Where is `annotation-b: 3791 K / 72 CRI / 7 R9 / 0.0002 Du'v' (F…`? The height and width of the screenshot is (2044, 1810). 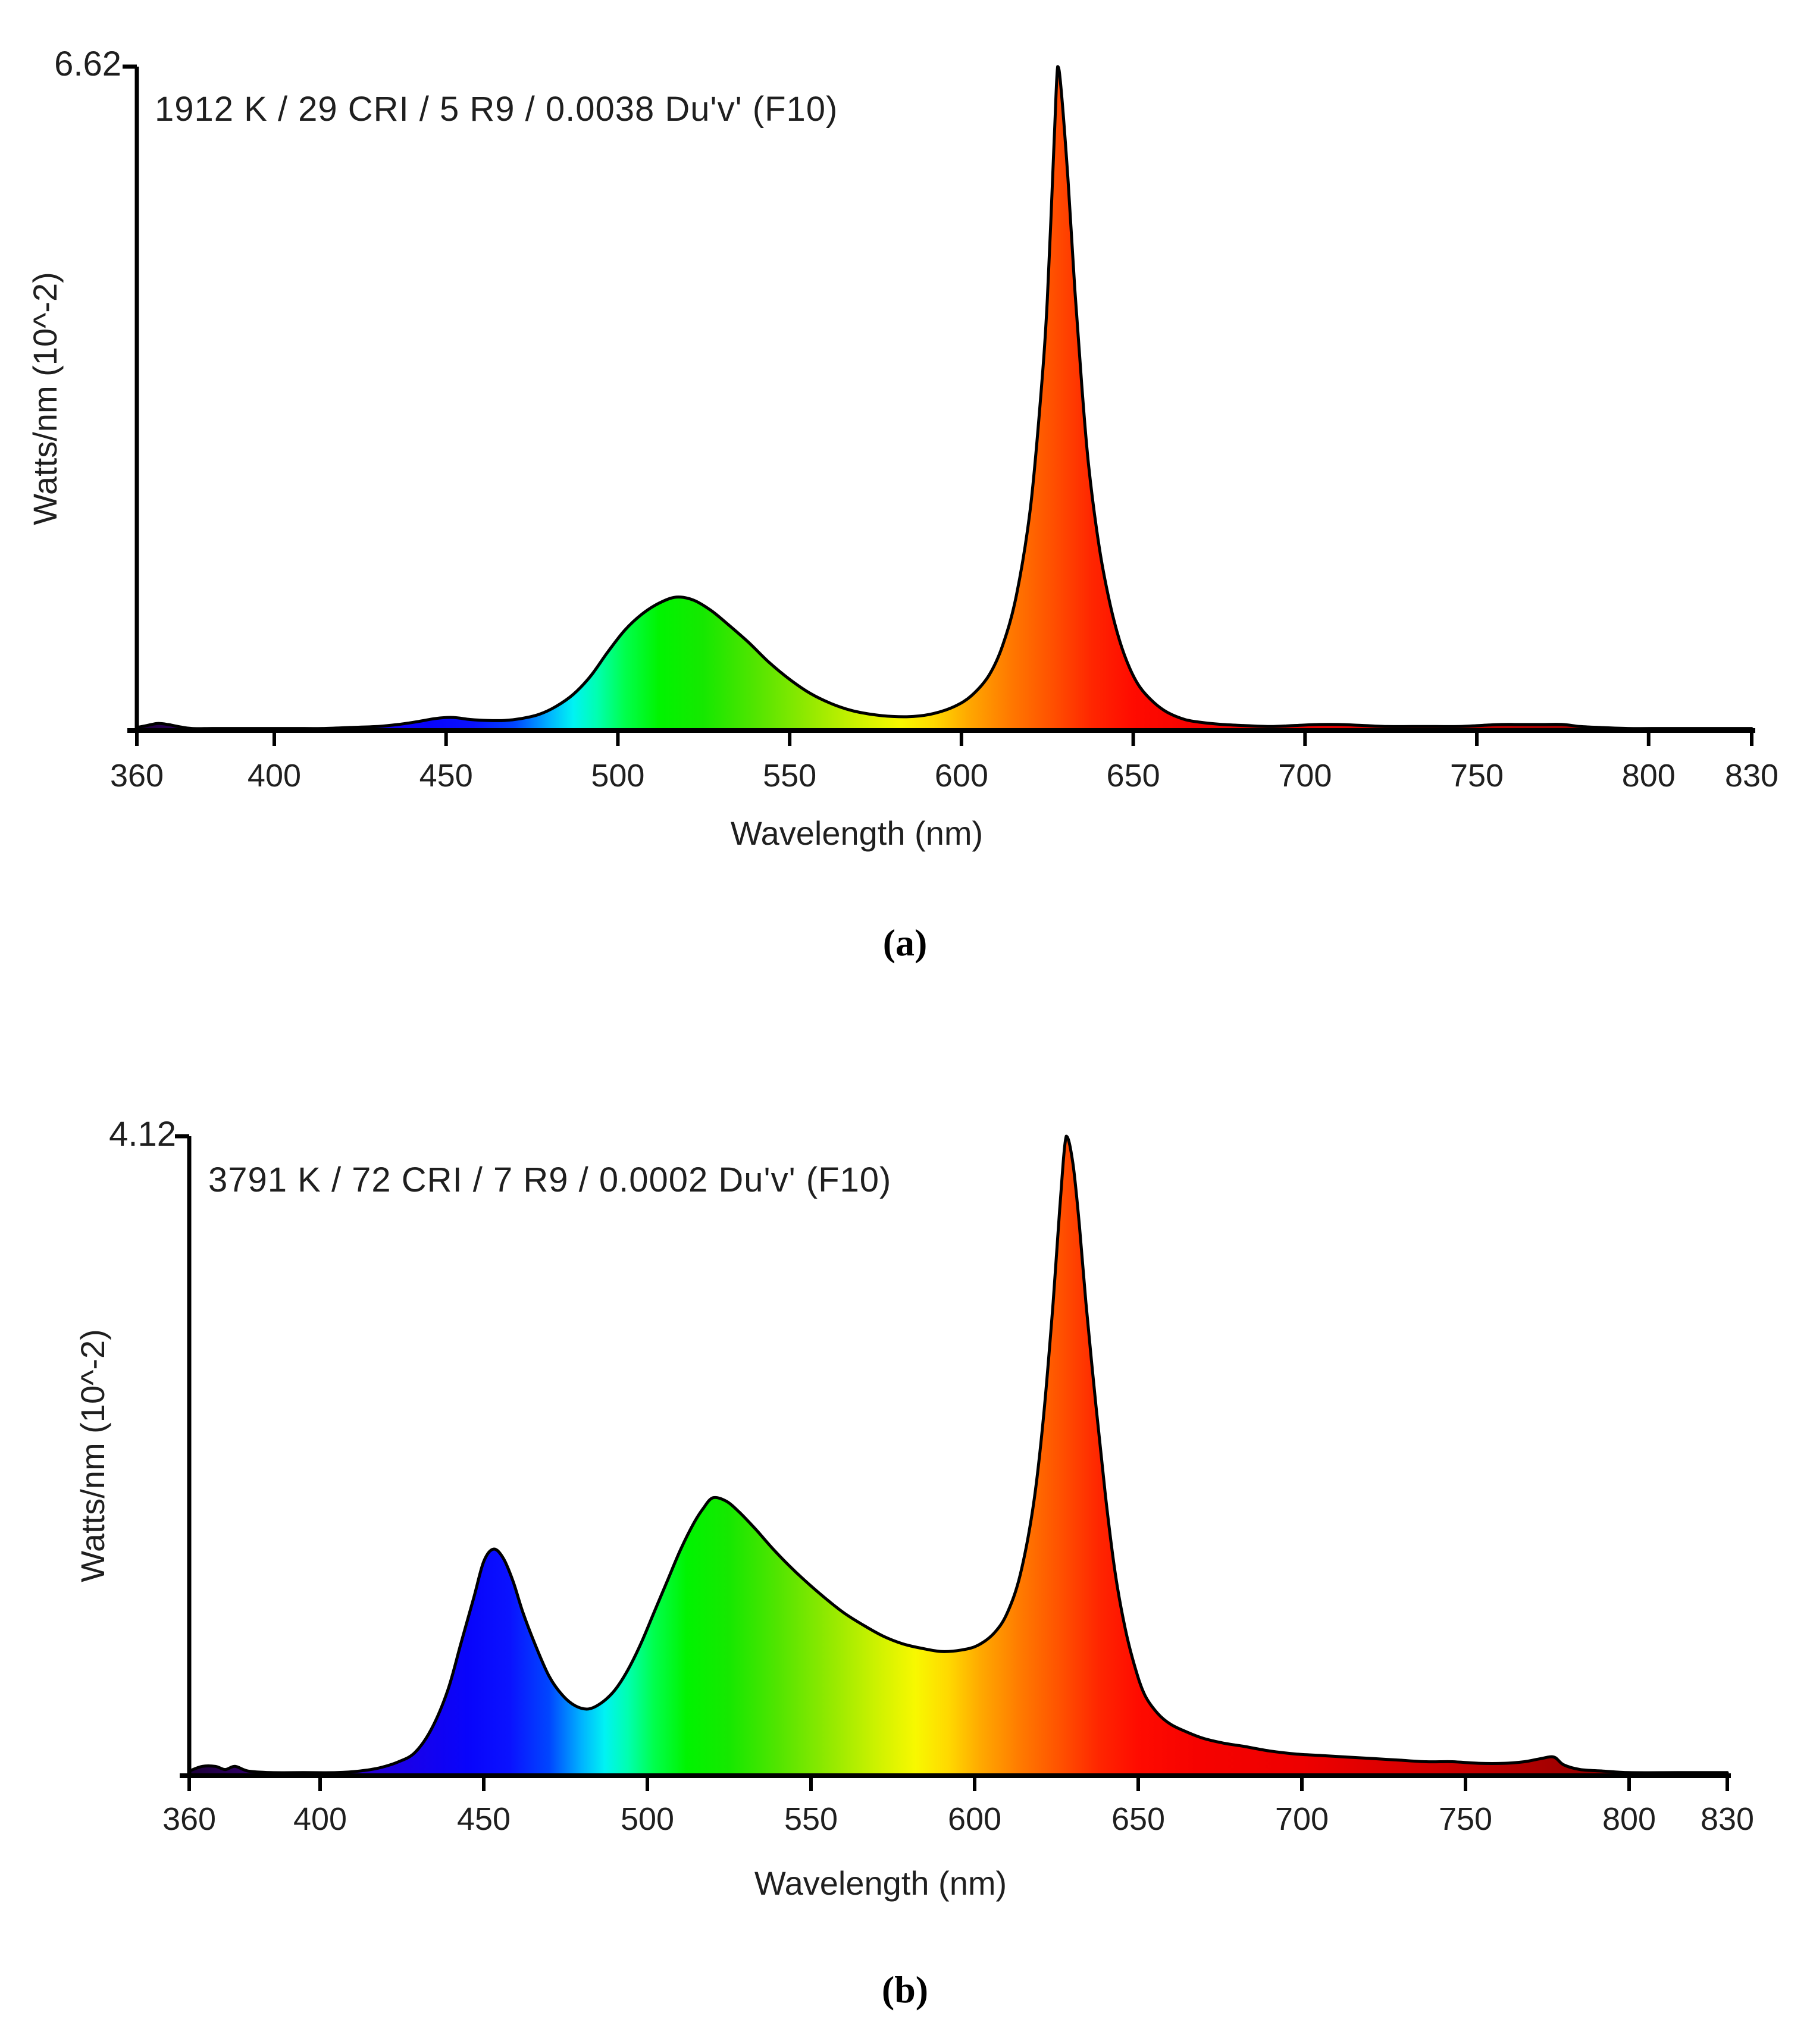 annotation-b: 3791 K / 72 CRI / 7 R9 / 0.0002 Du'v' (F… is located at coordinates (549, 1180).